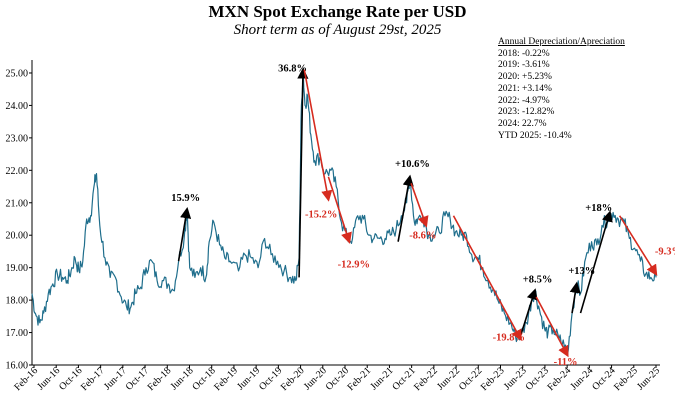  I want to click on change-label: -8.6%, so click(422, 235).